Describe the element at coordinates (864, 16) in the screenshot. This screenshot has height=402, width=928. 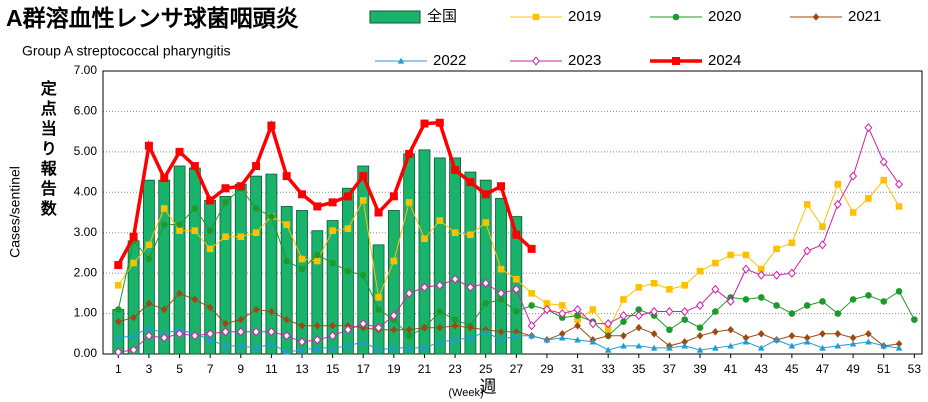
I see `legend-label: 2021` at that location.